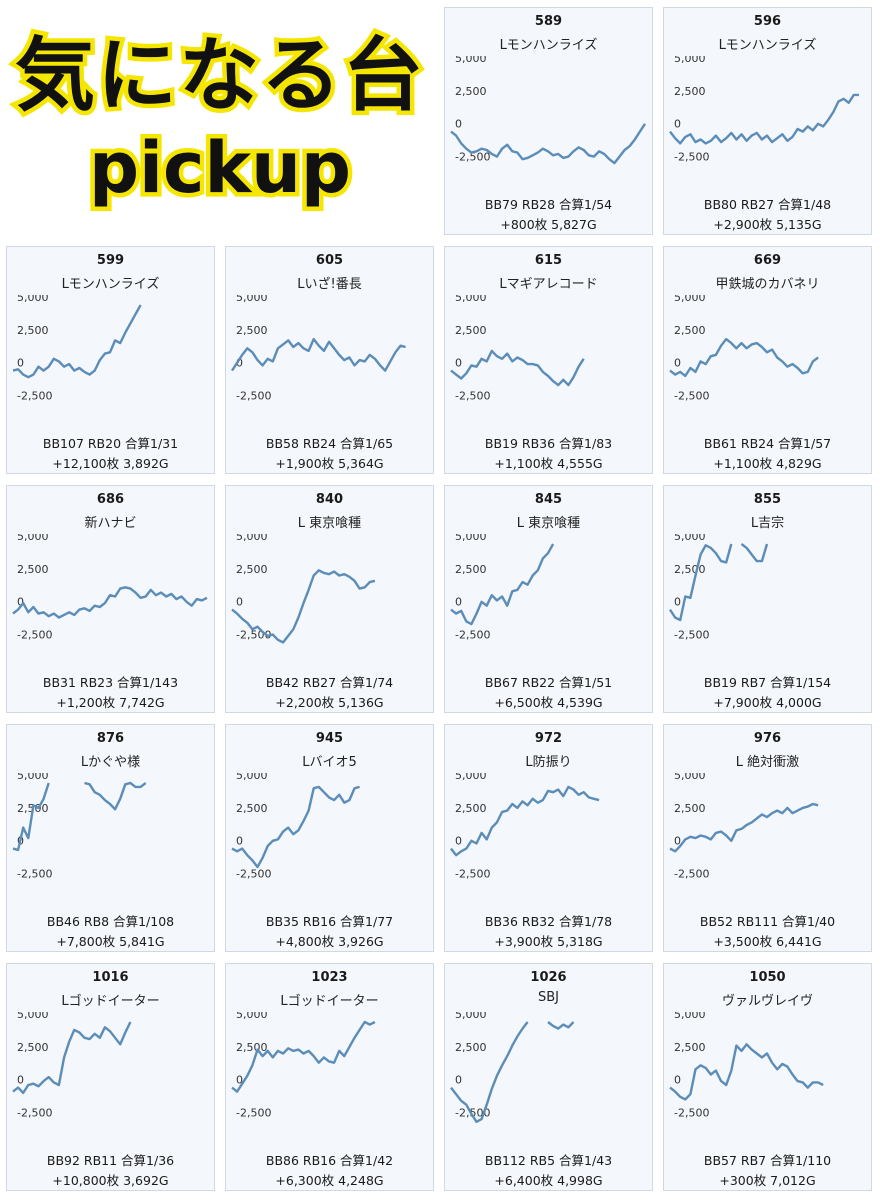 This screenshot has width=882, height=1200. I want to click on result-summary: +7,800枚 5,841G, so click(110, 941).